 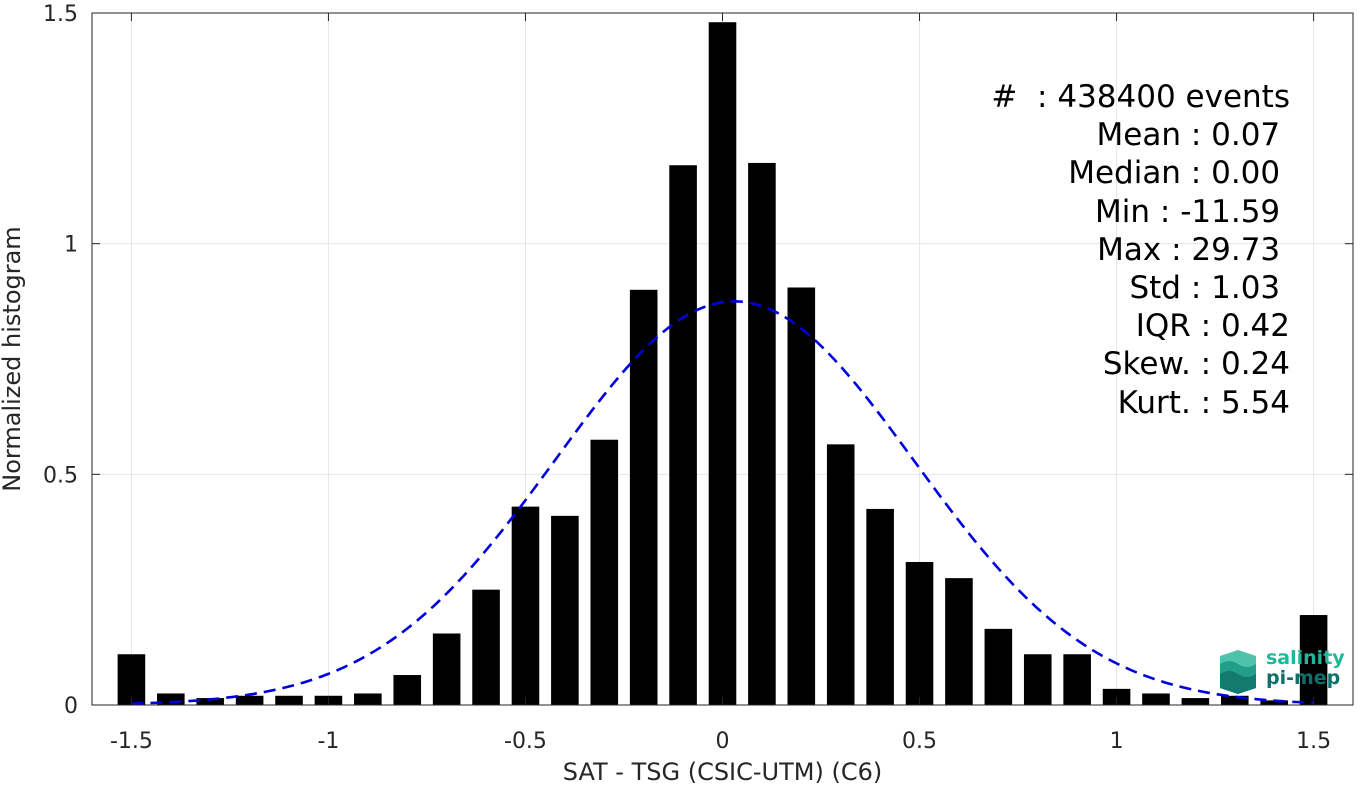 What do you see at coordinates (1305, 658) in the screenshot?
I see `logo-text-salinity: salinity` at bounding box center [1305, 658].